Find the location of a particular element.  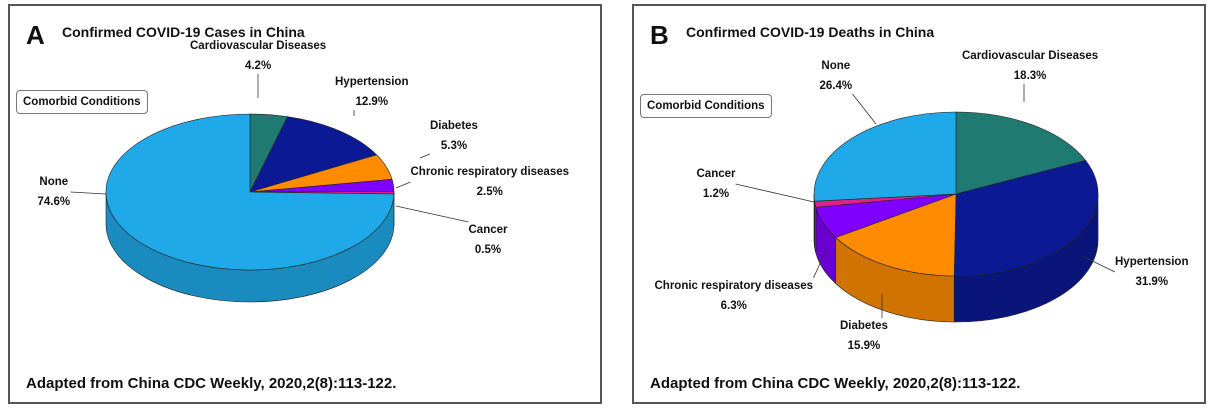

label-cancer: Cancer 1.2% is located at coordinates (716, 184).